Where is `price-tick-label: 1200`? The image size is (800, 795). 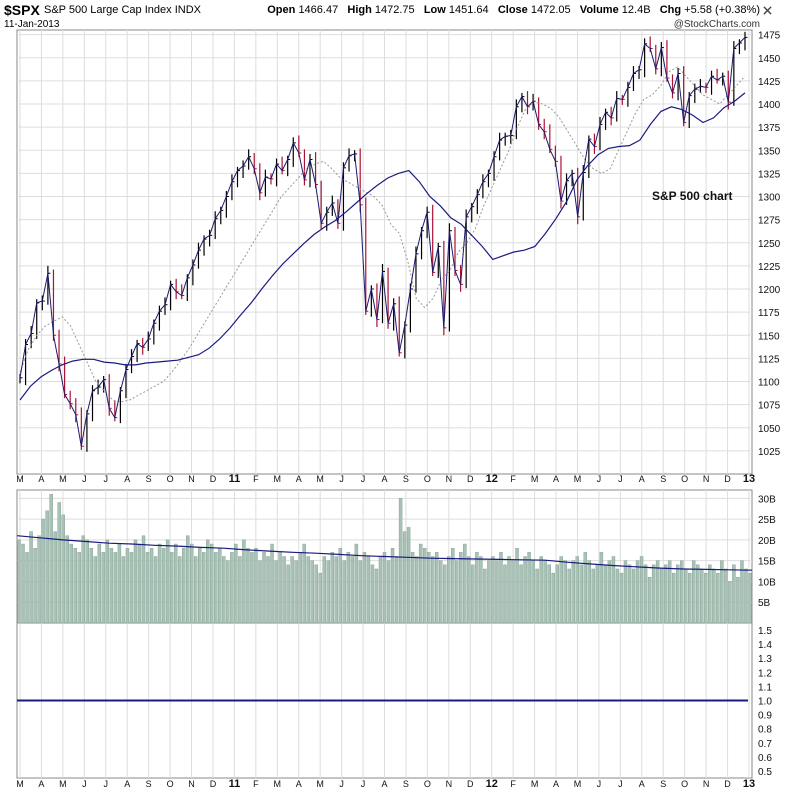 price-tick-label: 1200 is located at coordinates (769, 290).